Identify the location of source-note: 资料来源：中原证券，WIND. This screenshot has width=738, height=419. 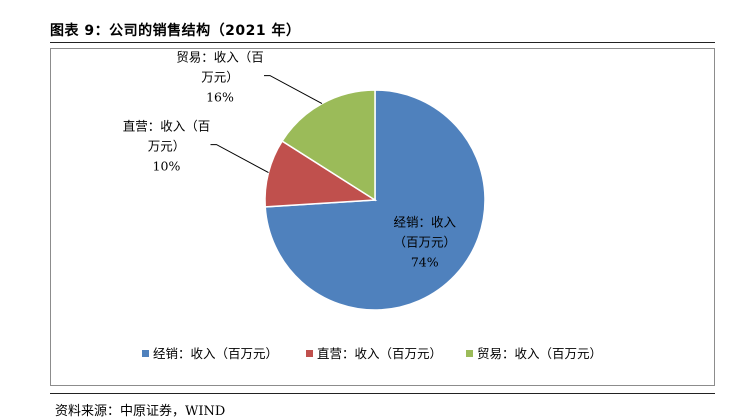
(140, 411).